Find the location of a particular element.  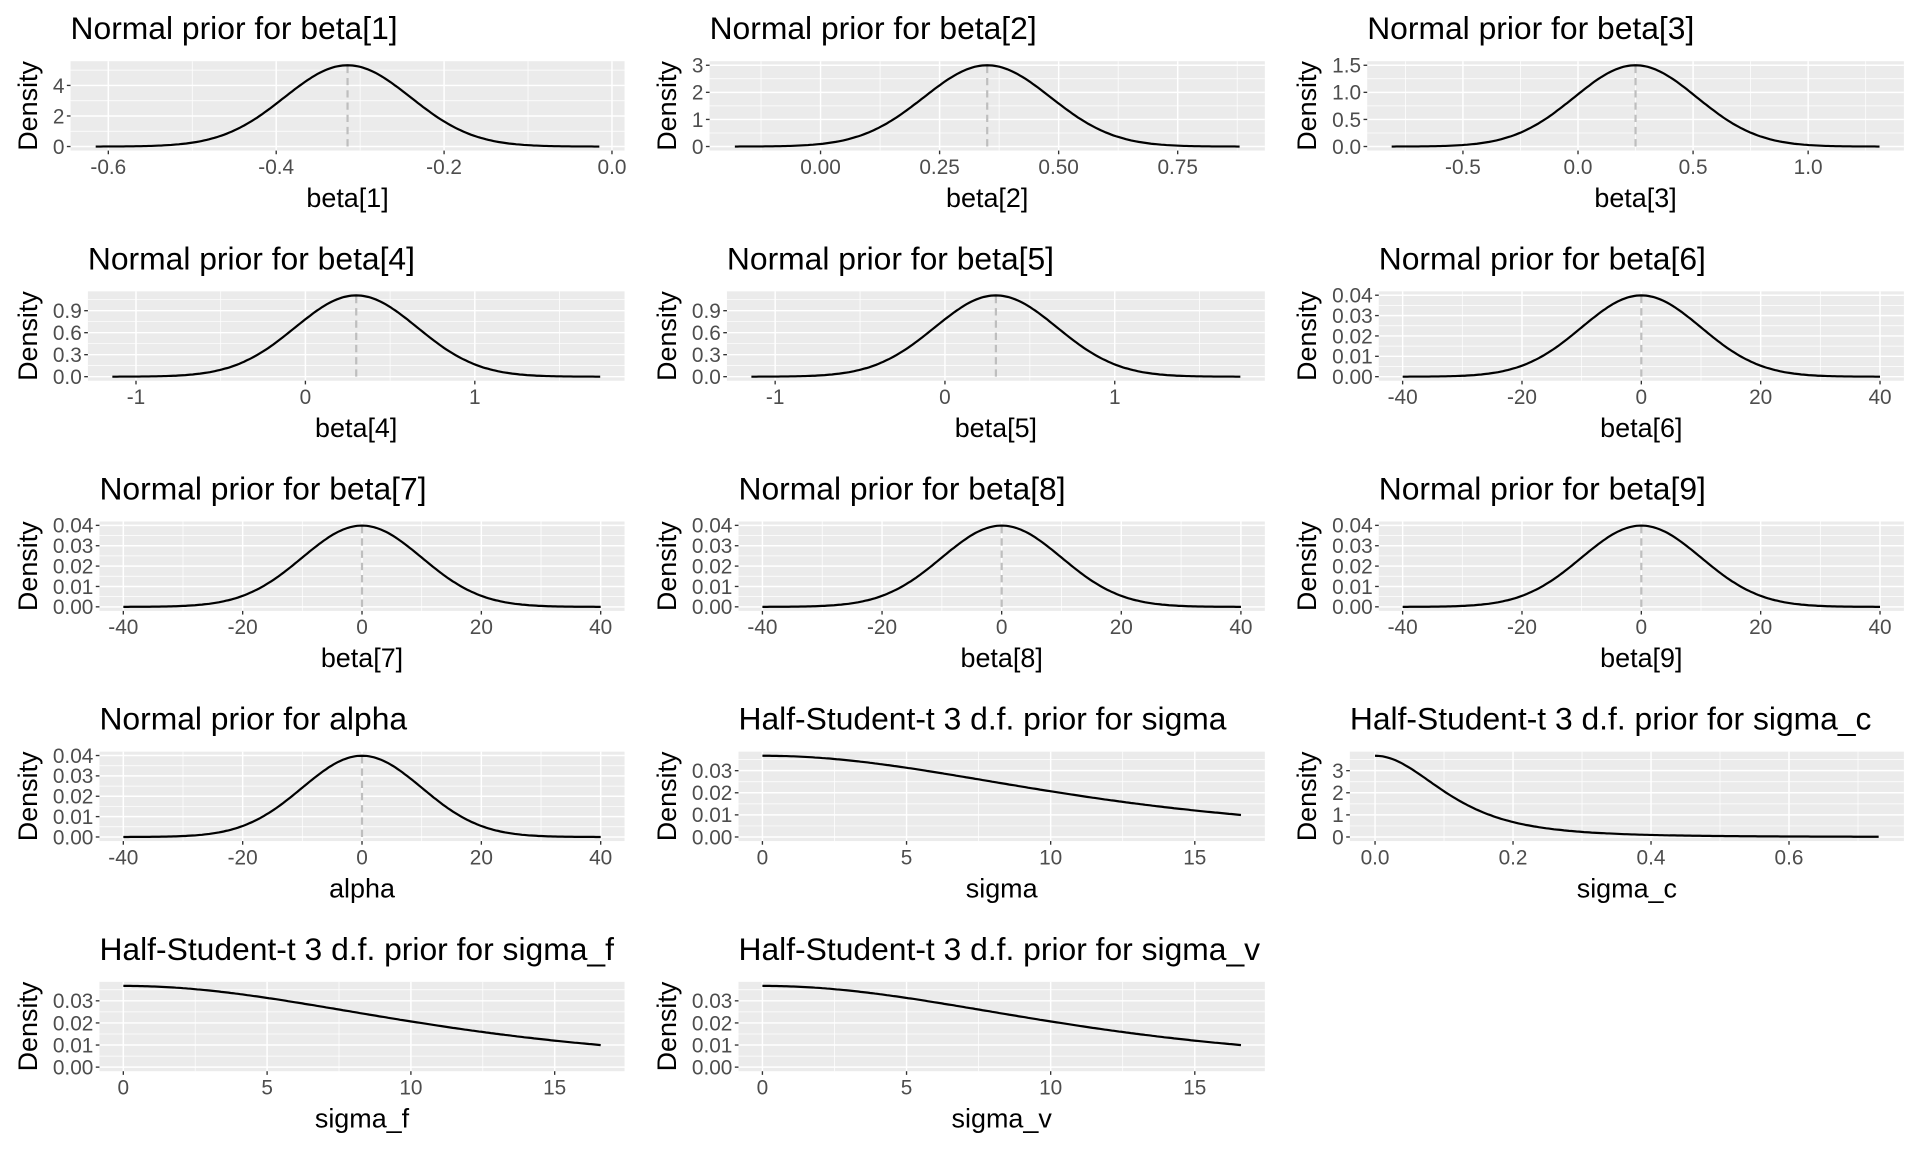

x-tick-label: 5 is located at coordinates (907, 857).